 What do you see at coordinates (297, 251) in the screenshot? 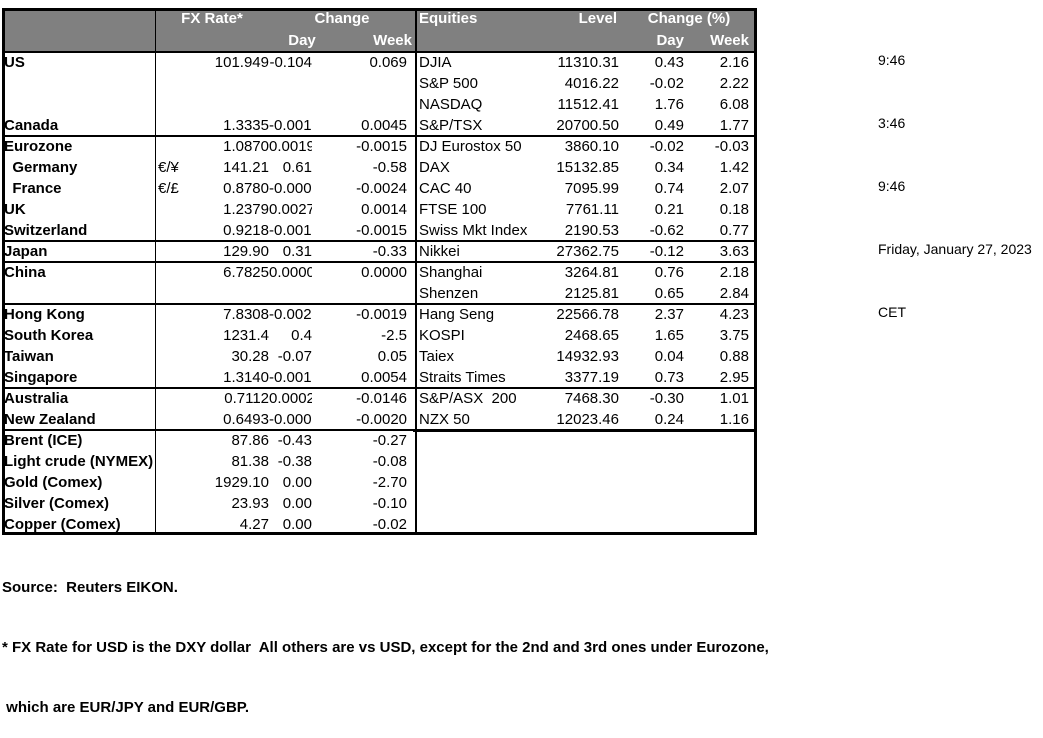
I see `fx-day-change: 0.31` at bounding box center [297, 251].